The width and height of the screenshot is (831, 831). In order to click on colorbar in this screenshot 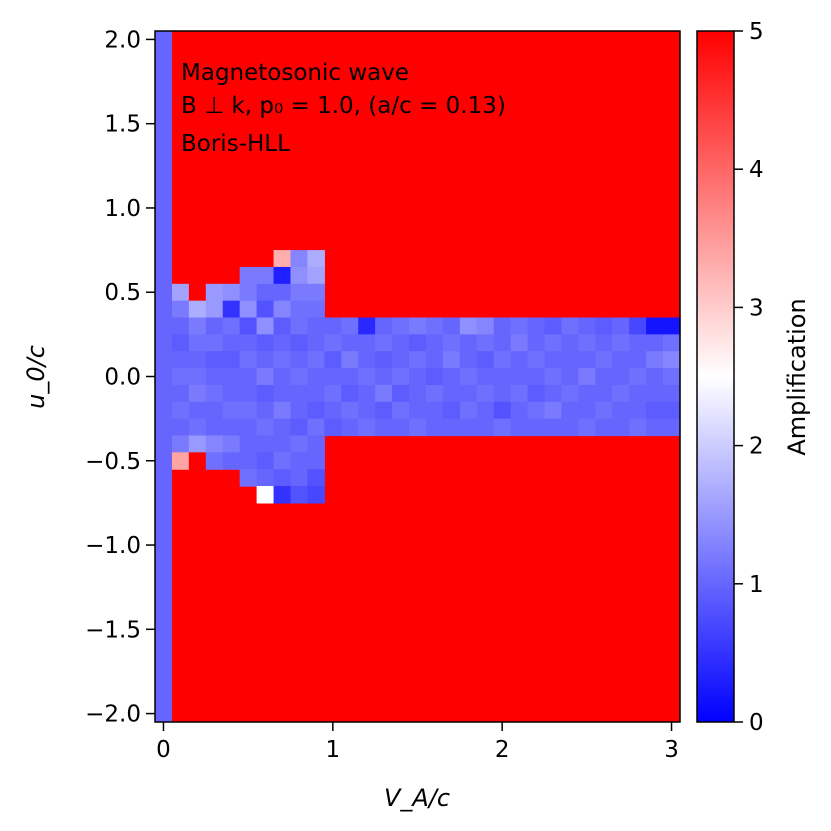, I will do `click(715, 376)`.